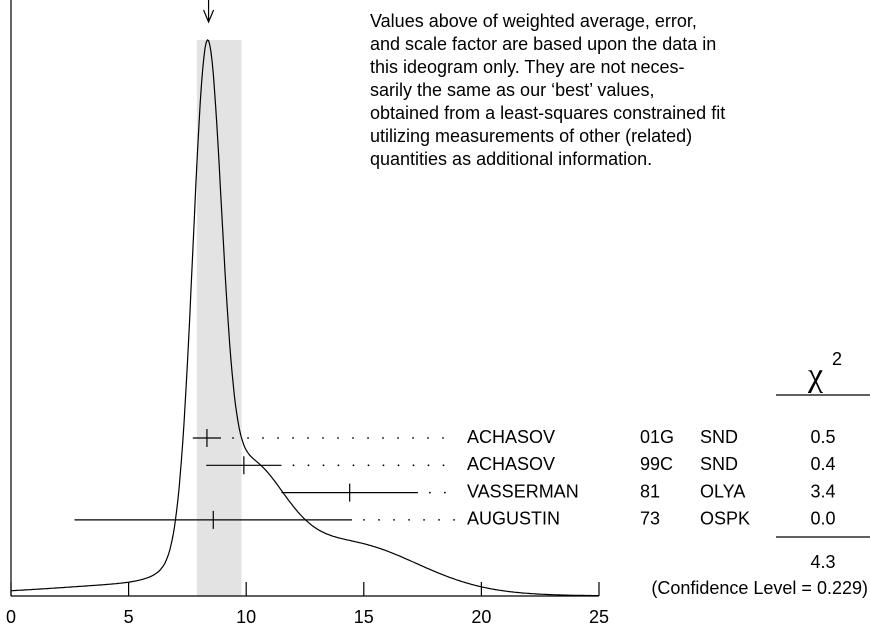 The image size is (870, 637). Describe the element at coordinates (11, 617) in the screenshot. I see `x-tick-label: 0` at that location.